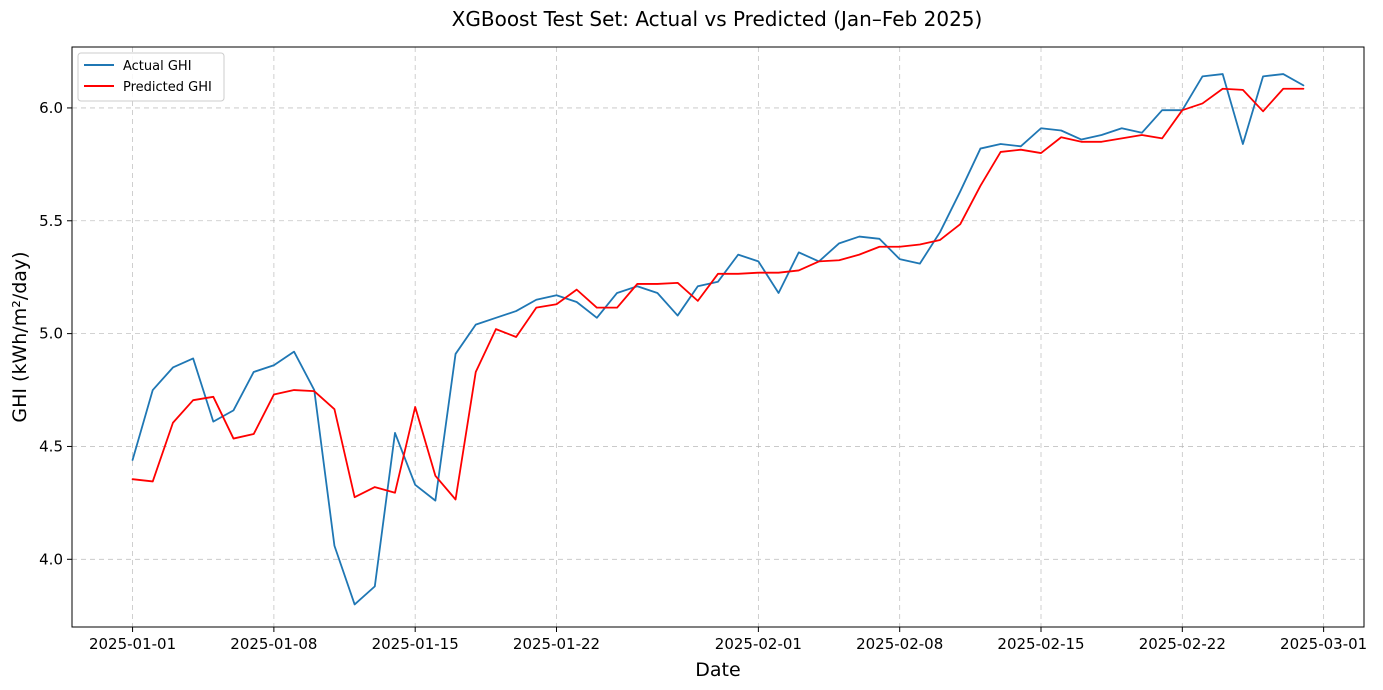 This screenshot has height=690, width=1383. What do you see at coordinates (51, 559) in the screenshot?
I see `y-tick-label: 4.0` at bounding box center [51, 559].